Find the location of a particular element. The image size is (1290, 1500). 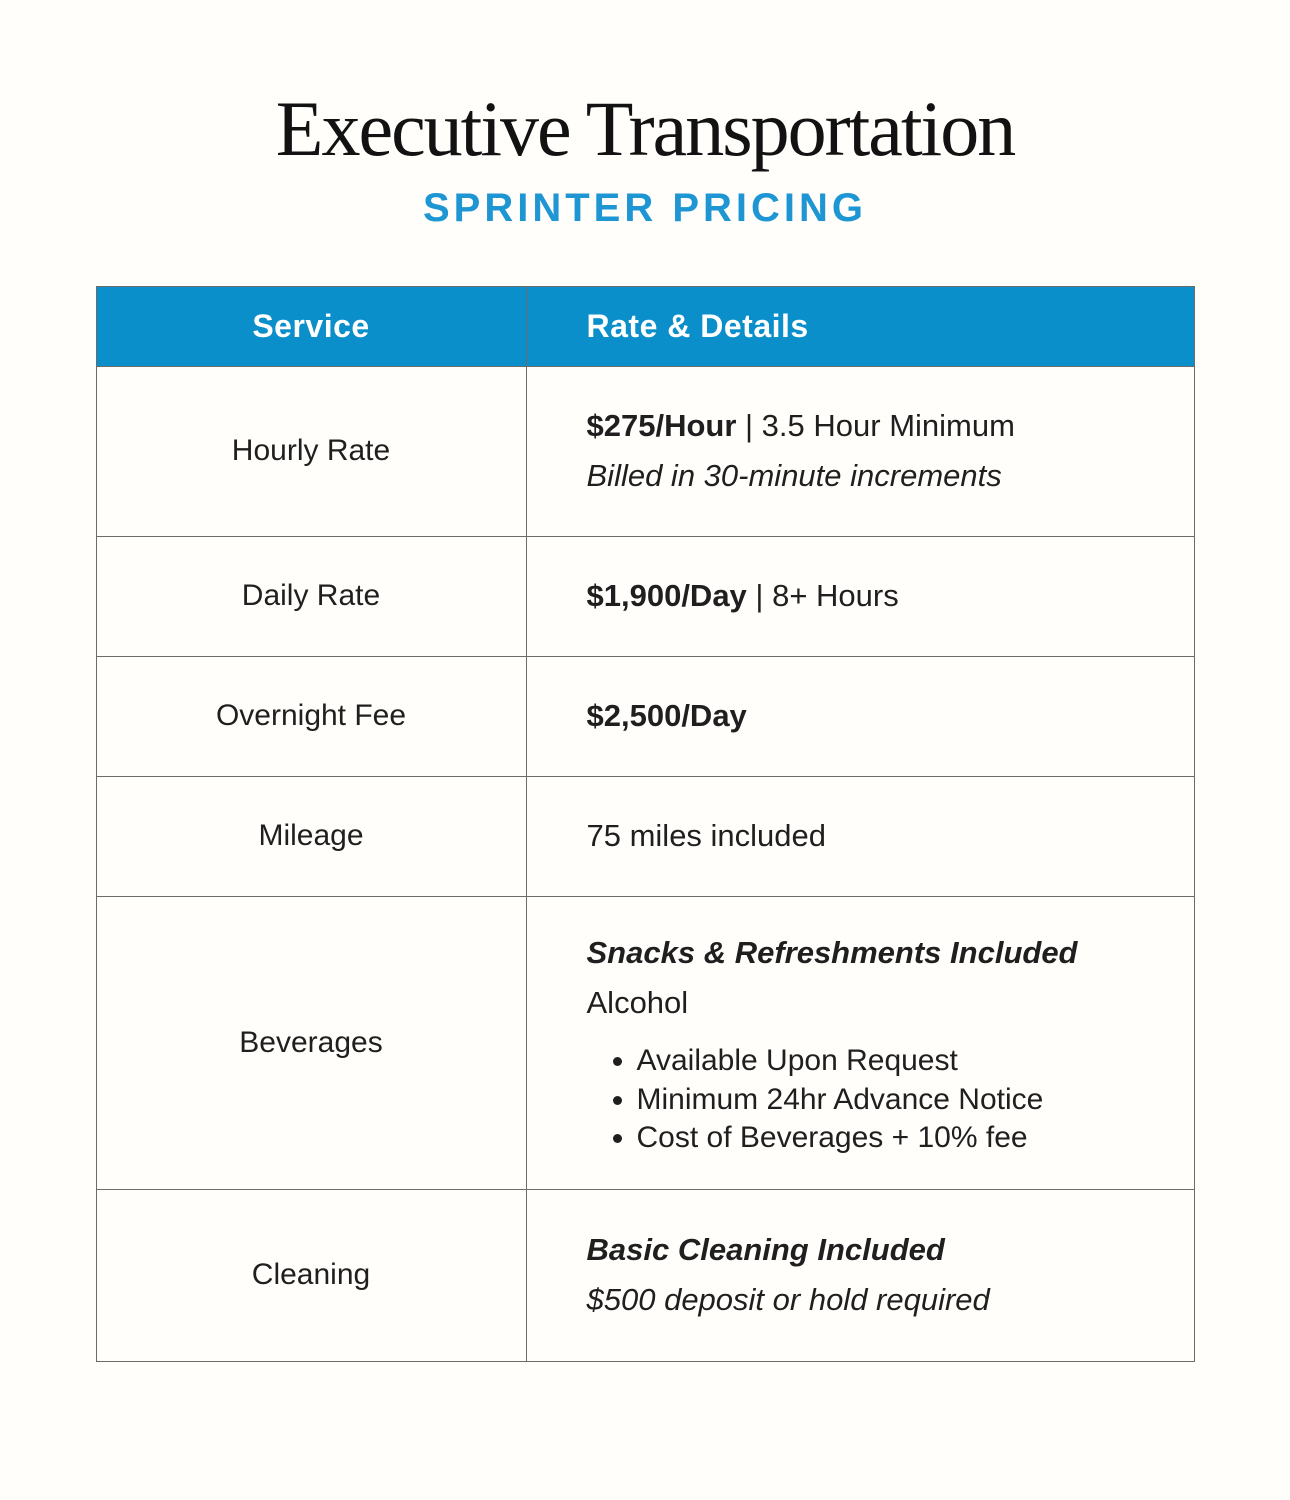

details-line: Alcohol is located at coordinates (875, 1003).